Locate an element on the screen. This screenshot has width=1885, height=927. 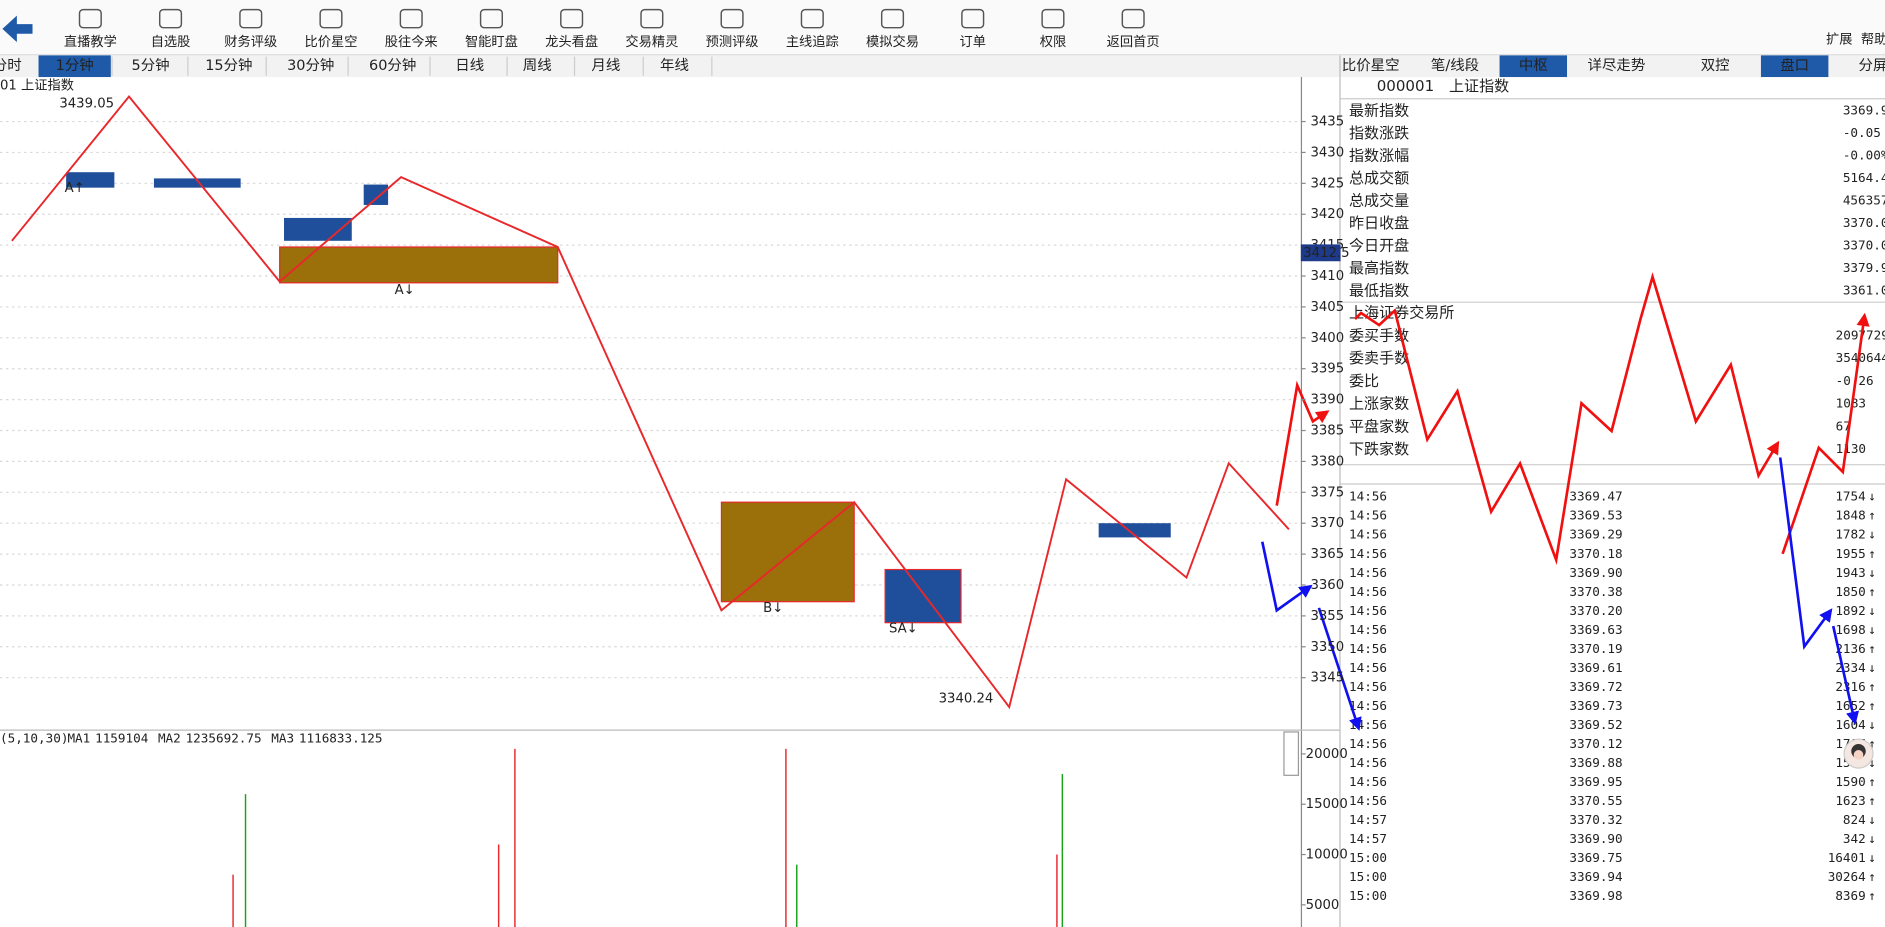
toolbar-label: 返回首页 is located at coordinates (1133, 42).